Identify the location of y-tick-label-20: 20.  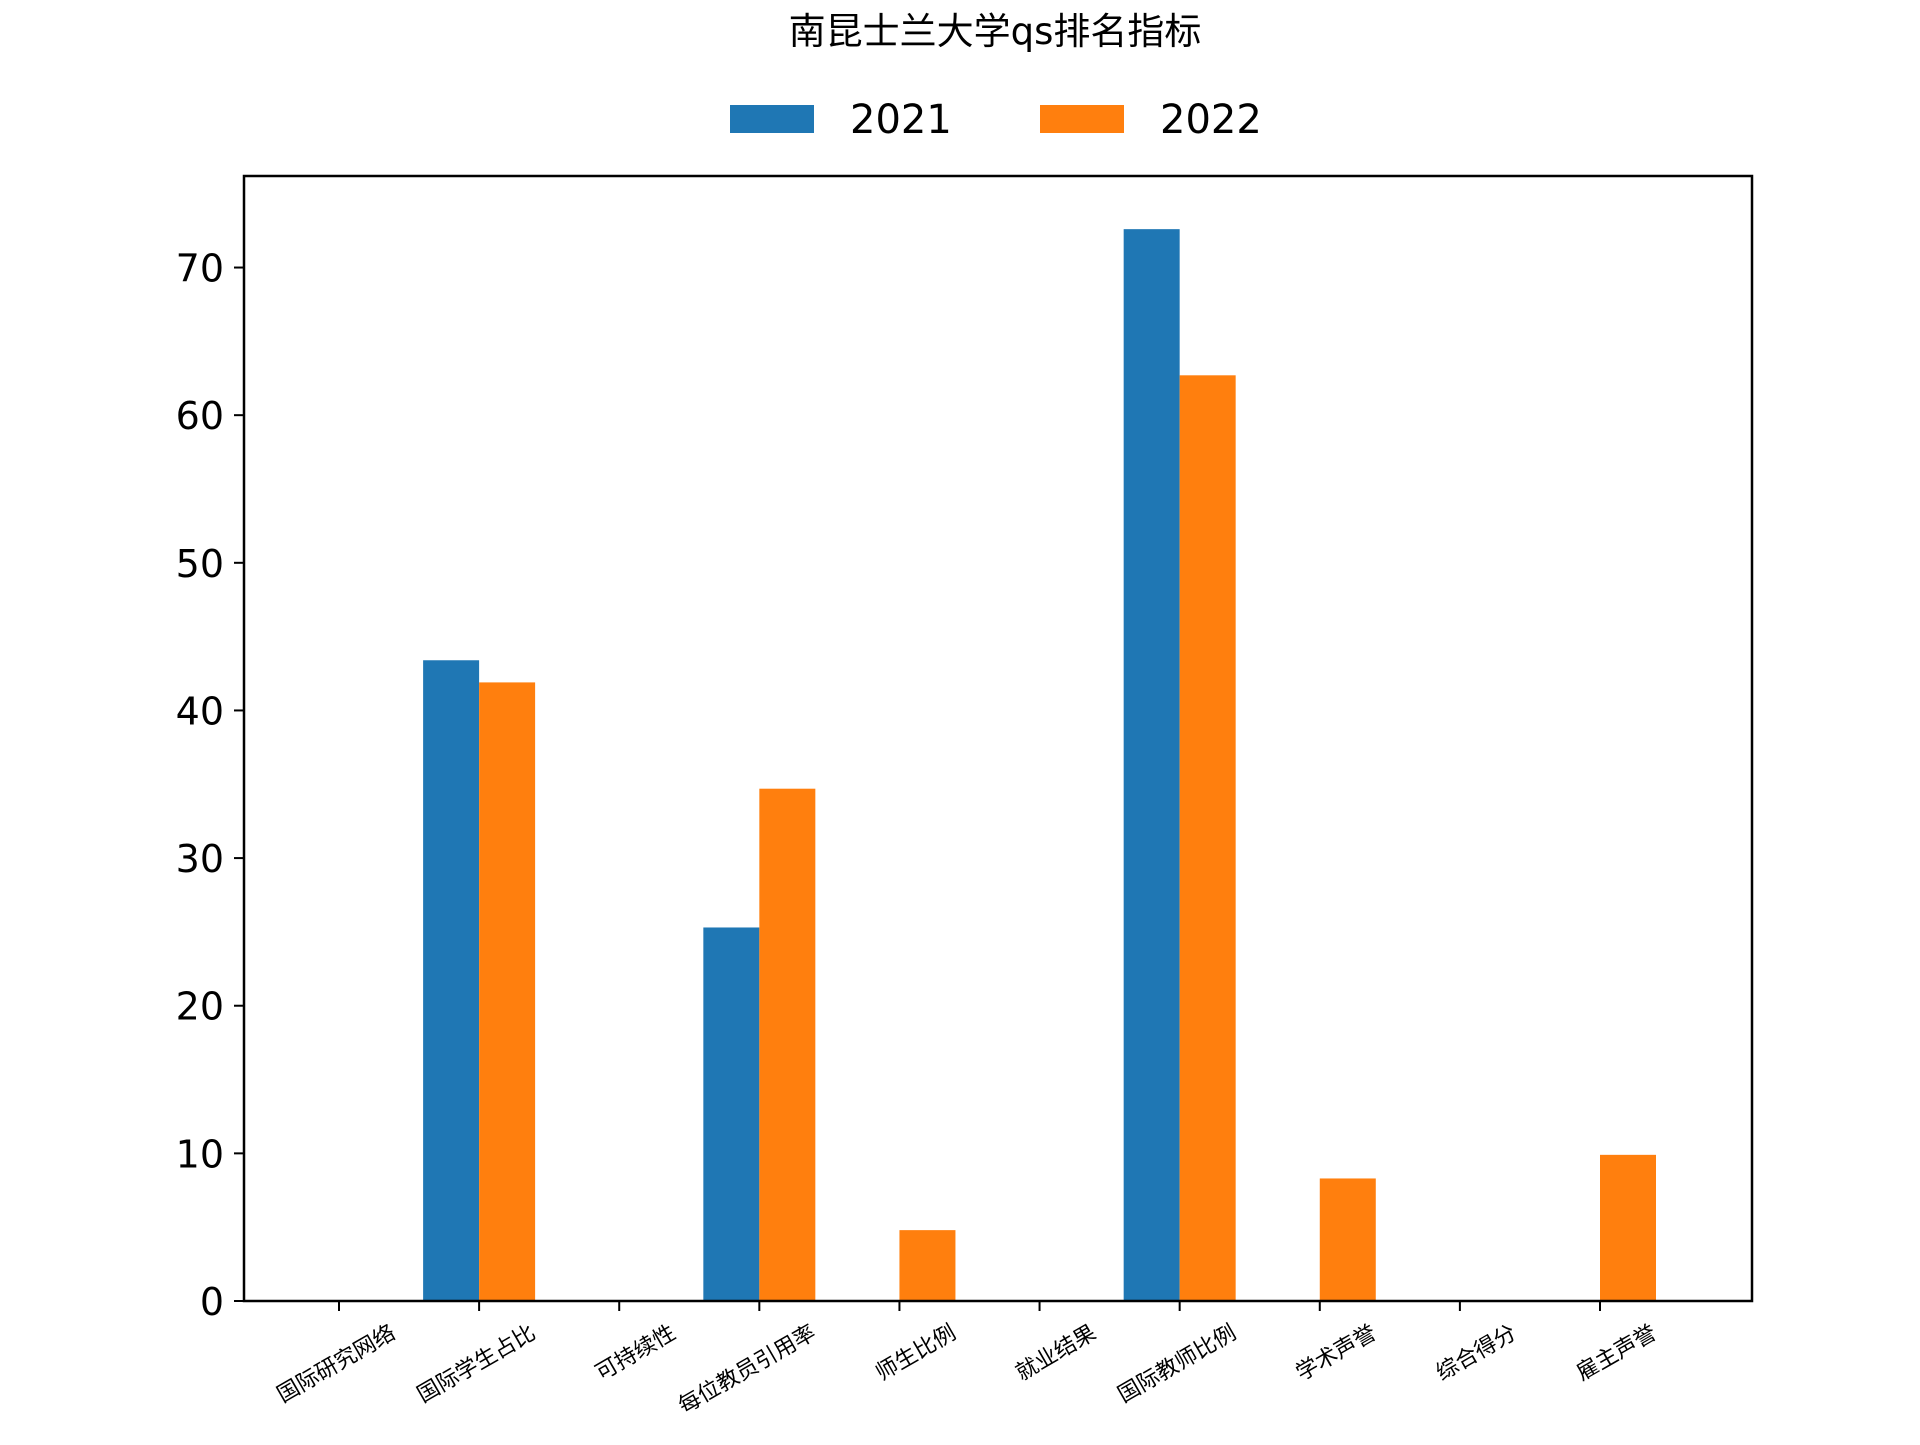
(200, 1007).